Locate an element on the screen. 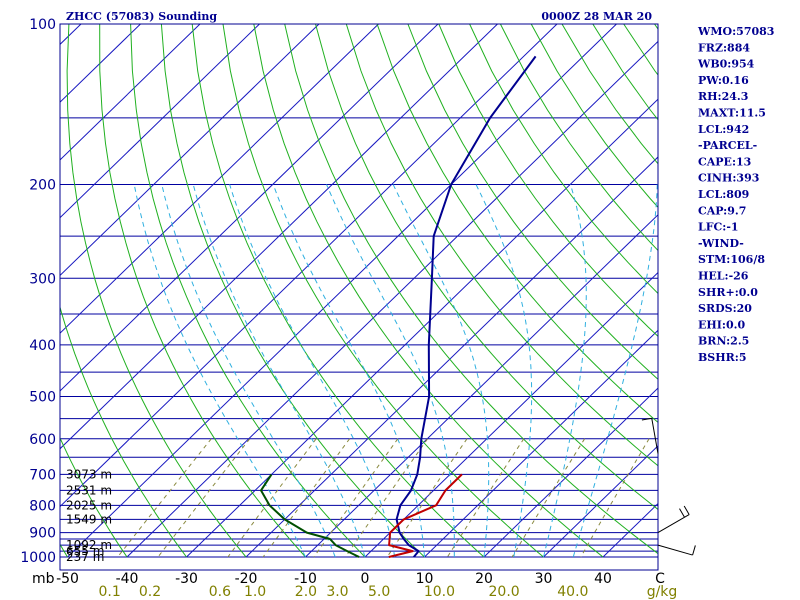 This screenshot has width=800, height=600. temperature-tick-label: 40 is located at coordinates (603, 579).